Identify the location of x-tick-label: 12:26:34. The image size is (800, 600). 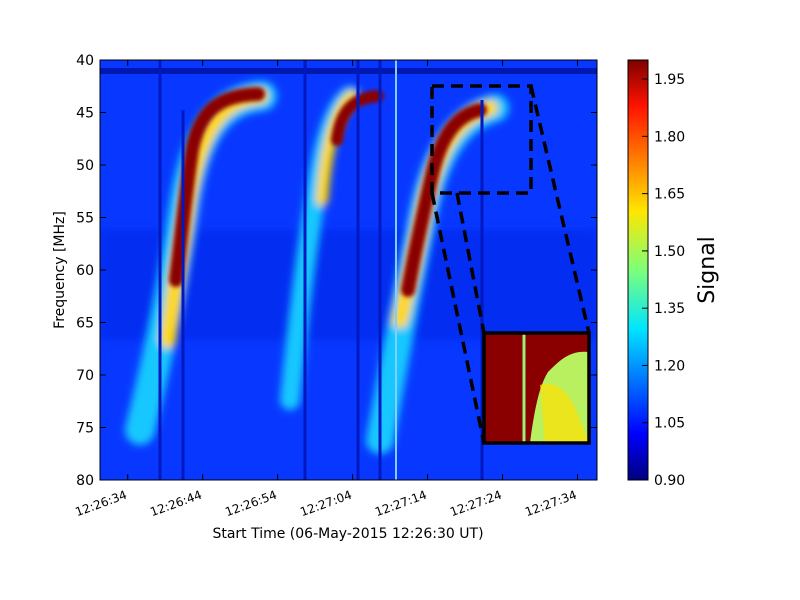
(100, 504).